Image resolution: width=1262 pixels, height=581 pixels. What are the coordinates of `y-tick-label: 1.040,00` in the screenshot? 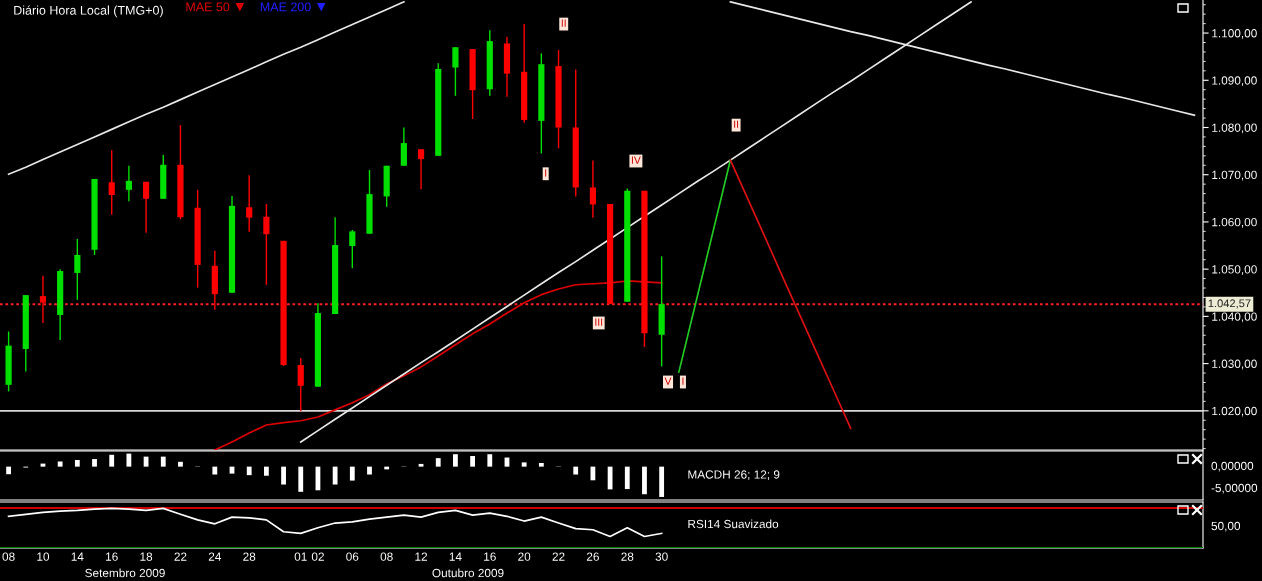 It's located at (1234, 317).